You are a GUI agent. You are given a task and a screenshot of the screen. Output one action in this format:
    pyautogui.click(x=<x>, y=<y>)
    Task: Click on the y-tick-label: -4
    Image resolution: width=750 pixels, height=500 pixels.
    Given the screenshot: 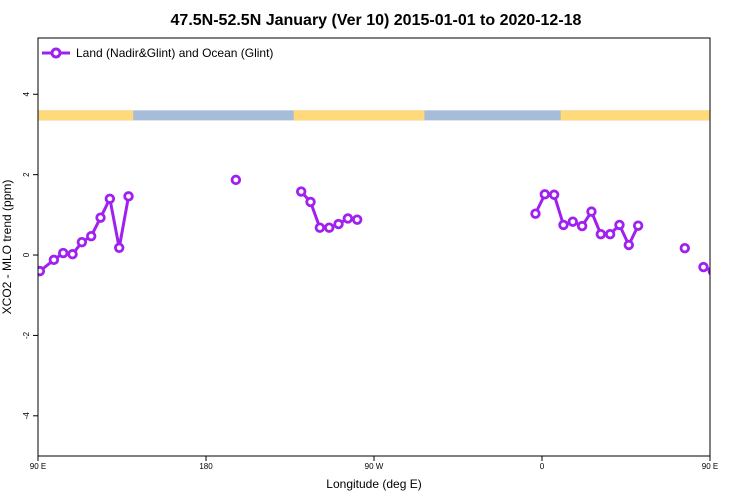 What is the action you would take?
    pyautogui.click(x=26, y=416)
    